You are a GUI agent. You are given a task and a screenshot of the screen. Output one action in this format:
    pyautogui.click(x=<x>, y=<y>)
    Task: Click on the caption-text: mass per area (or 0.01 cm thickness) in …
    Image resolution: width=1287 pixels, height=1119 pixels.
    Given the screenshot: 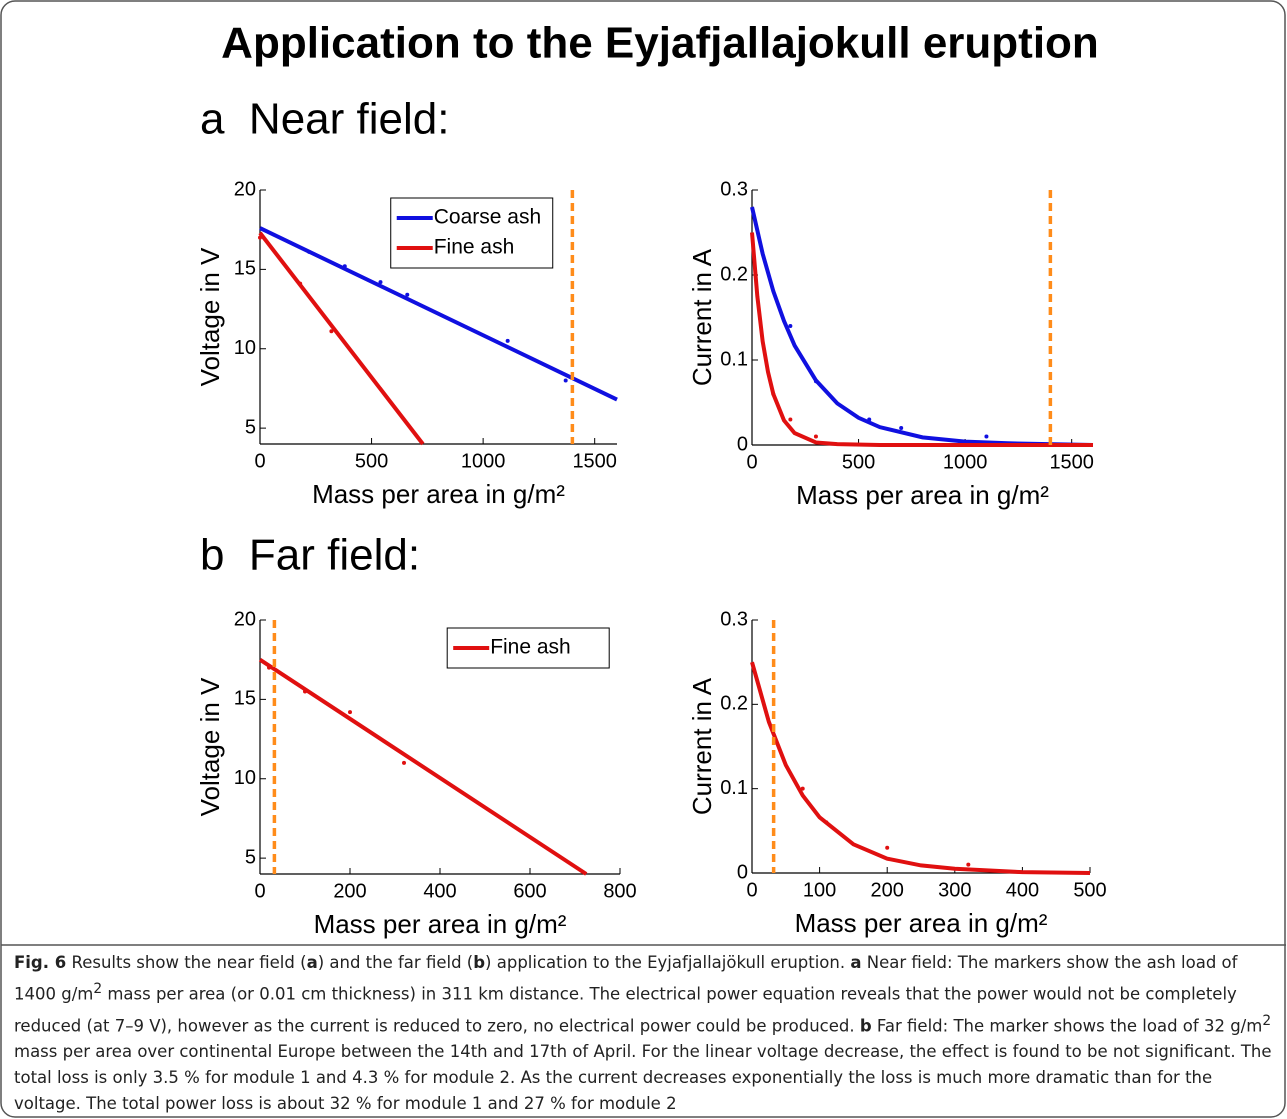 What is the action you would take?
    pyautogui.click(x=625, y=1010)
    